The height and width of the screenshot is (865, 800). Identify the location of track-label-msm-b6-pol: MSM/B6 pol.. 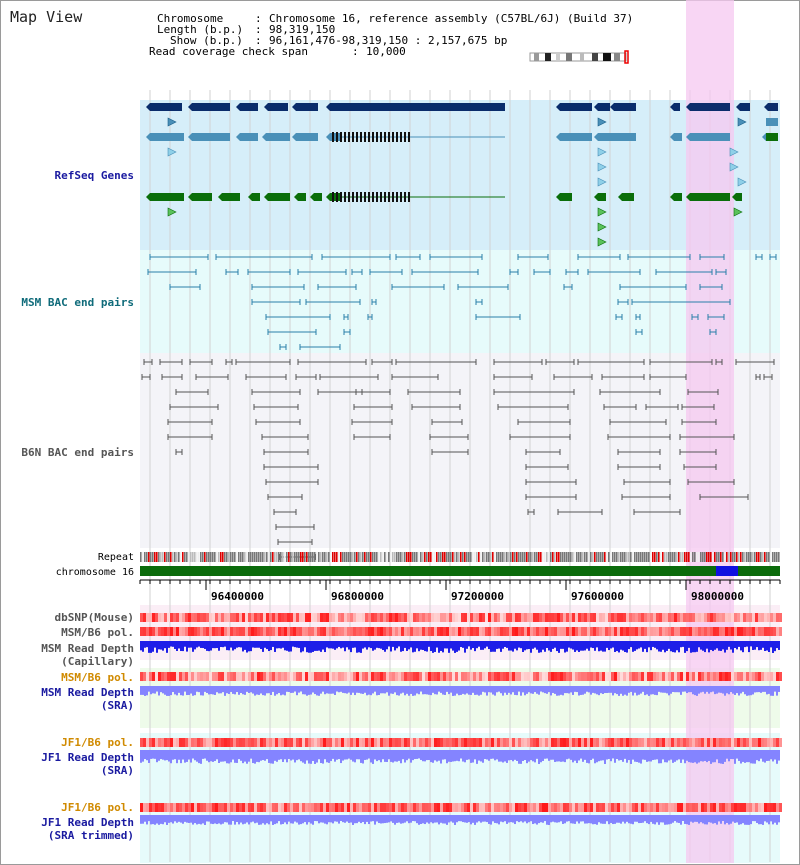
(97, 632).